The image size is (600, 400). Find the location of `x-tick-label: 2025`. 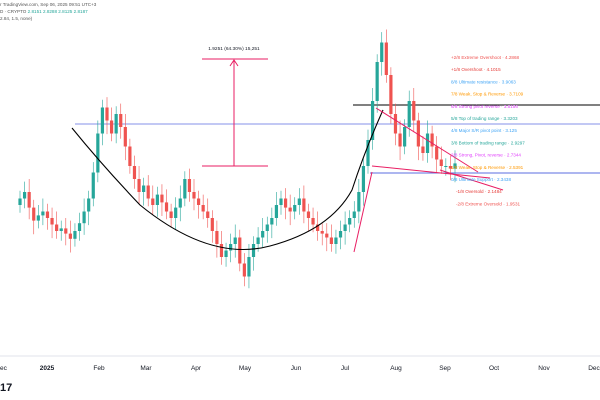

x-tick-label: 2025 is located at coordinates (47, 368).